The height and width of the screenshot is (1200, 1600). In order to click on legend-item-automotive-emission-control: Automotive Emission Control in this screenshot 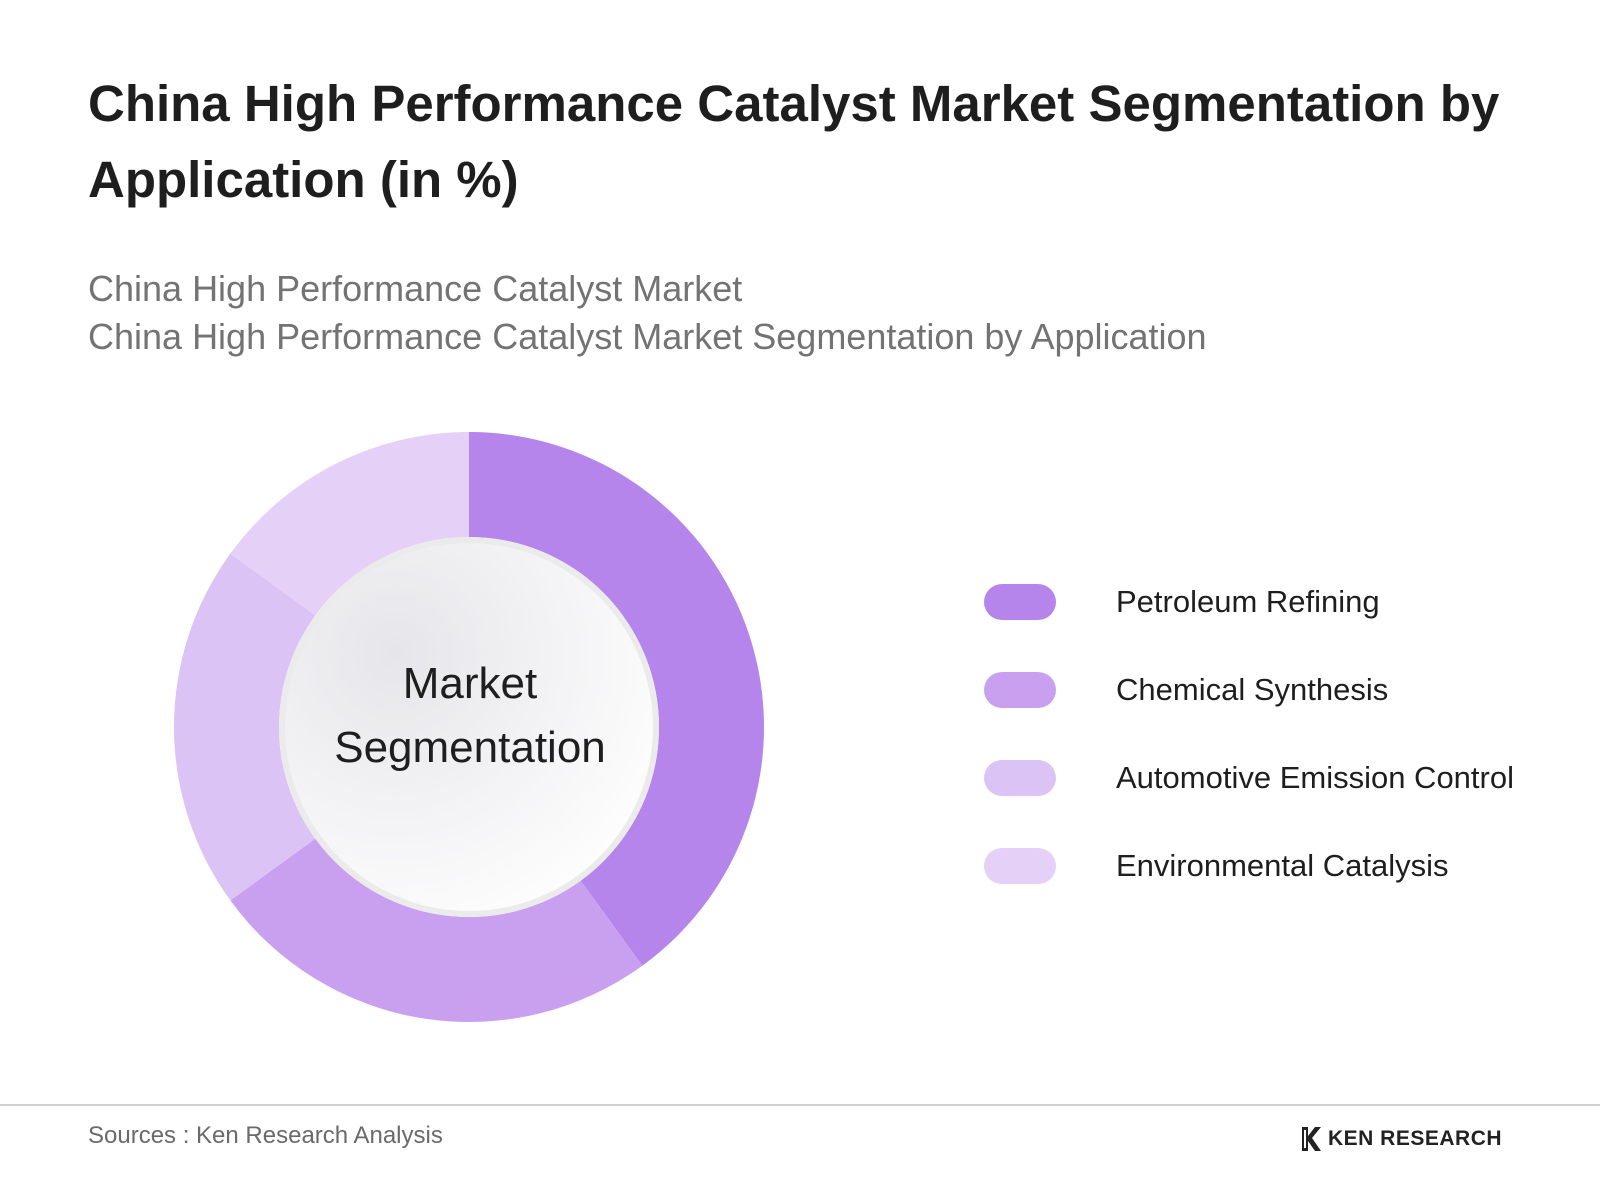, I will do `click(1284, 778)`.